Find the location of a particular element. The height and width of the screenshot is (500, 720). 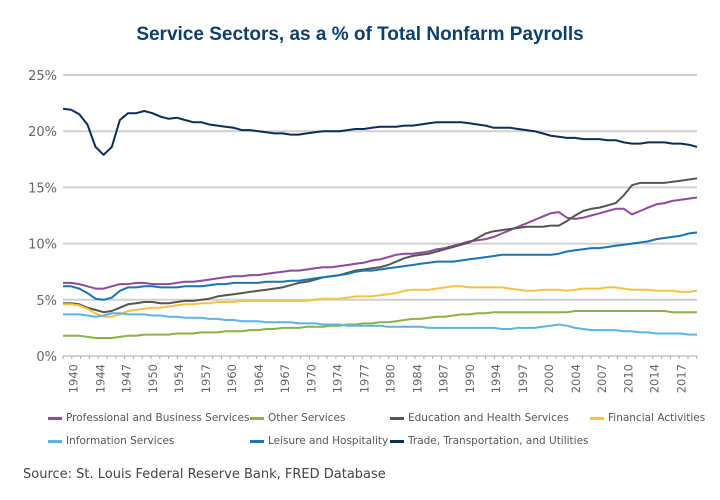

x-tick-label: 1950 is located at coordinates (153, 378).